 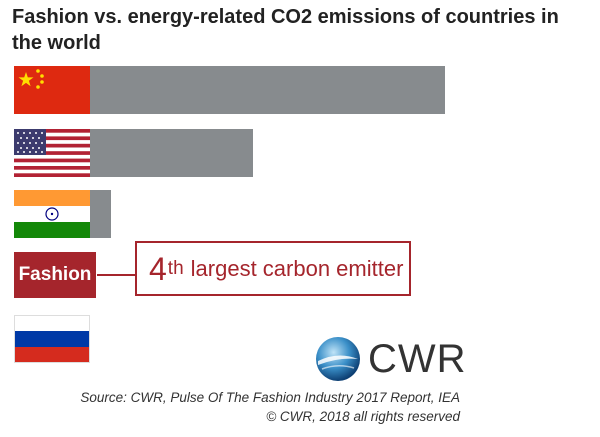 I want to click on callout-text: largest carbon emitter, so click(x=297, y=268).